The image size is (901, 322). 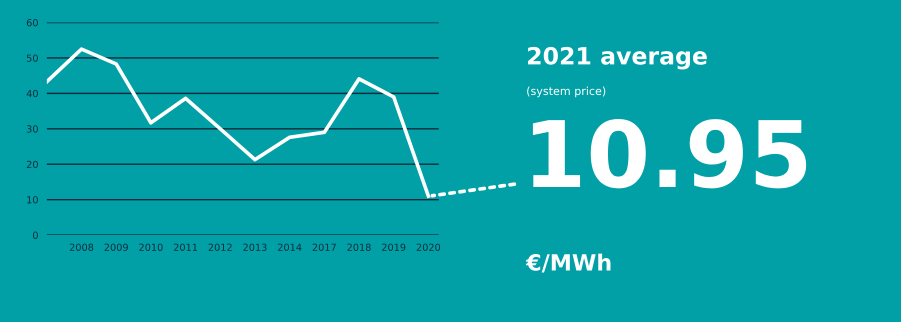 I want to click on x-tick-label: 2013, so click(x=255, y=247).